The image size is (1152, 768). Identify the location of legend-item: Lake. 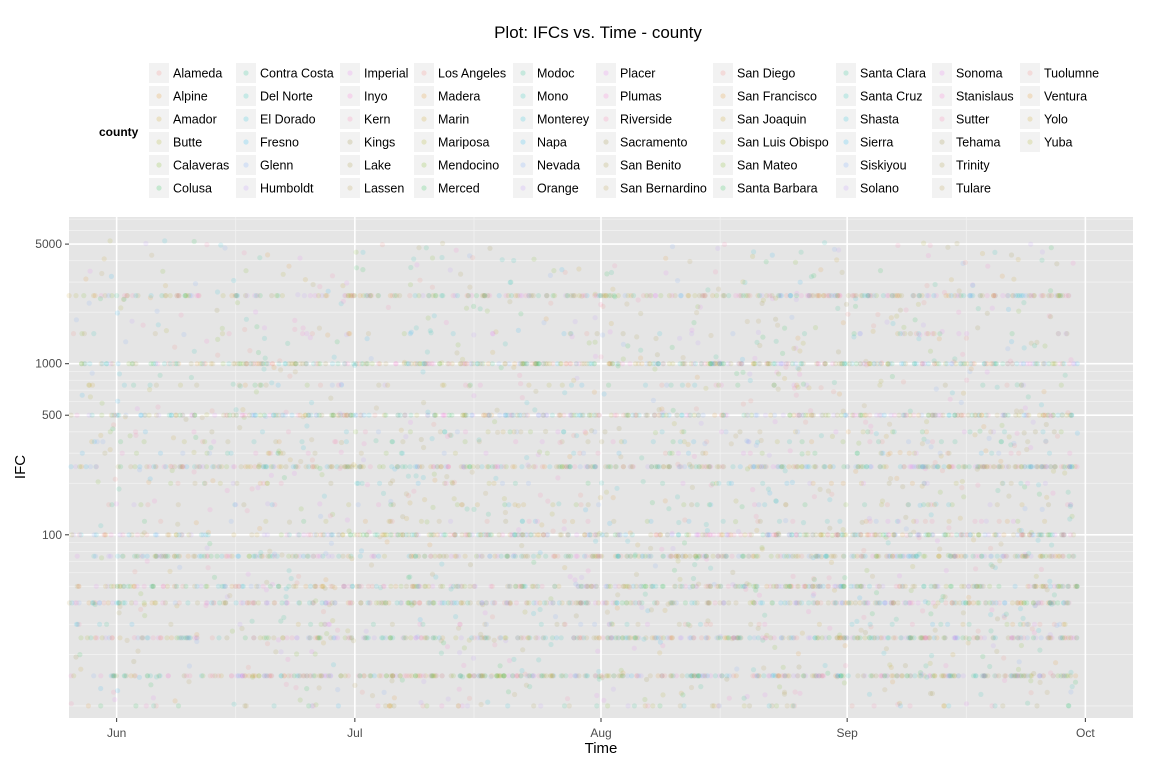
(365, 165).